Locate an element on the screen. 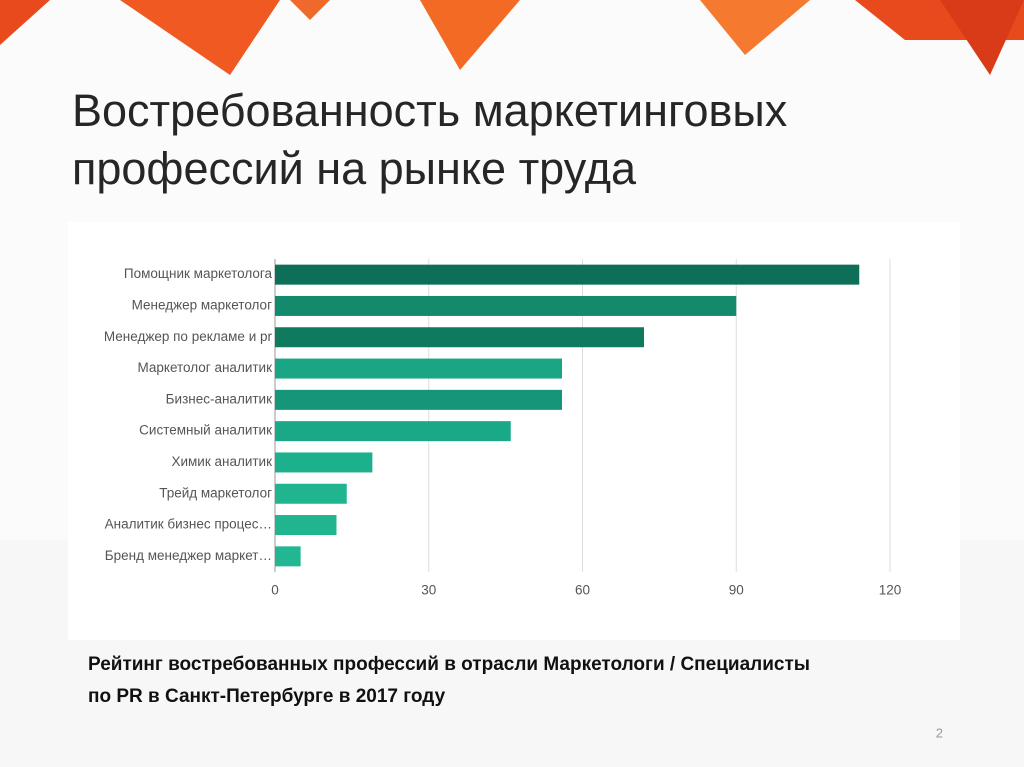 This screenshot has height=767, width=1024. title-line: профессий на рынке труда is located at coordinates (354, 168).